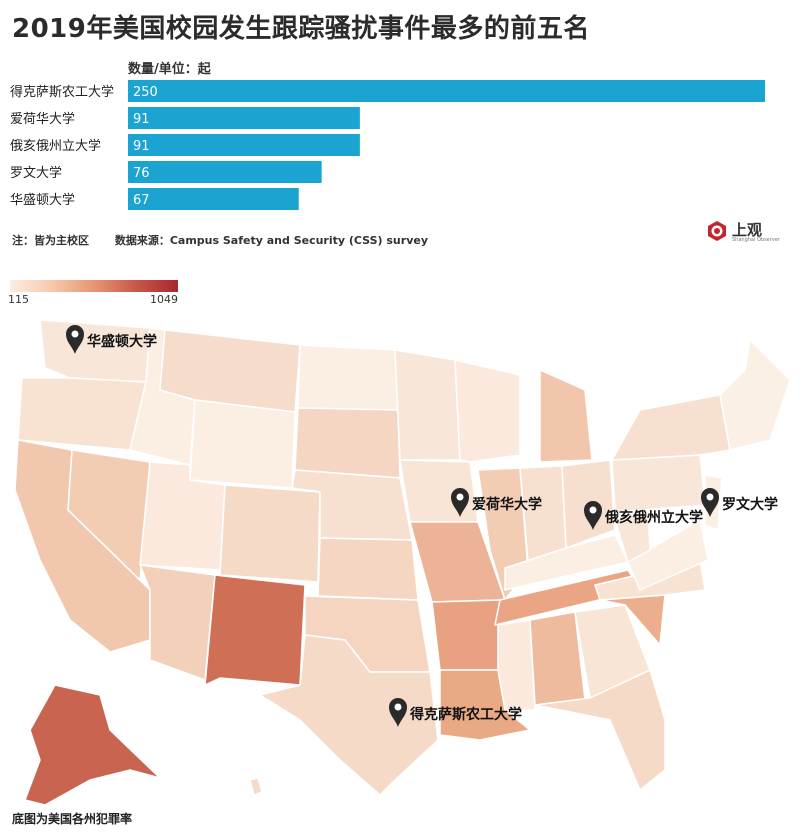 The image size is (800, 838). What do you see at coordinates (92, 745) in the screenshot?
I see `state-alaska` at bounding box center [92, 745].